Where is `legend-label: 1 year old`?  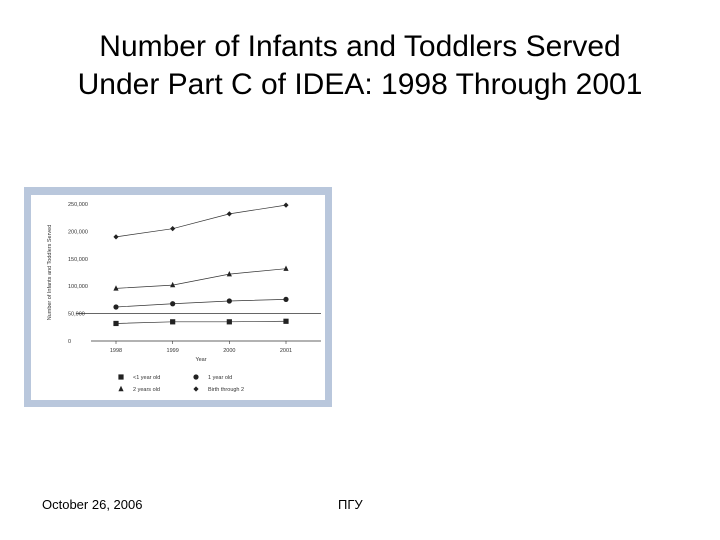
legend-label: 1 year old is located at coordinates (220, 378).